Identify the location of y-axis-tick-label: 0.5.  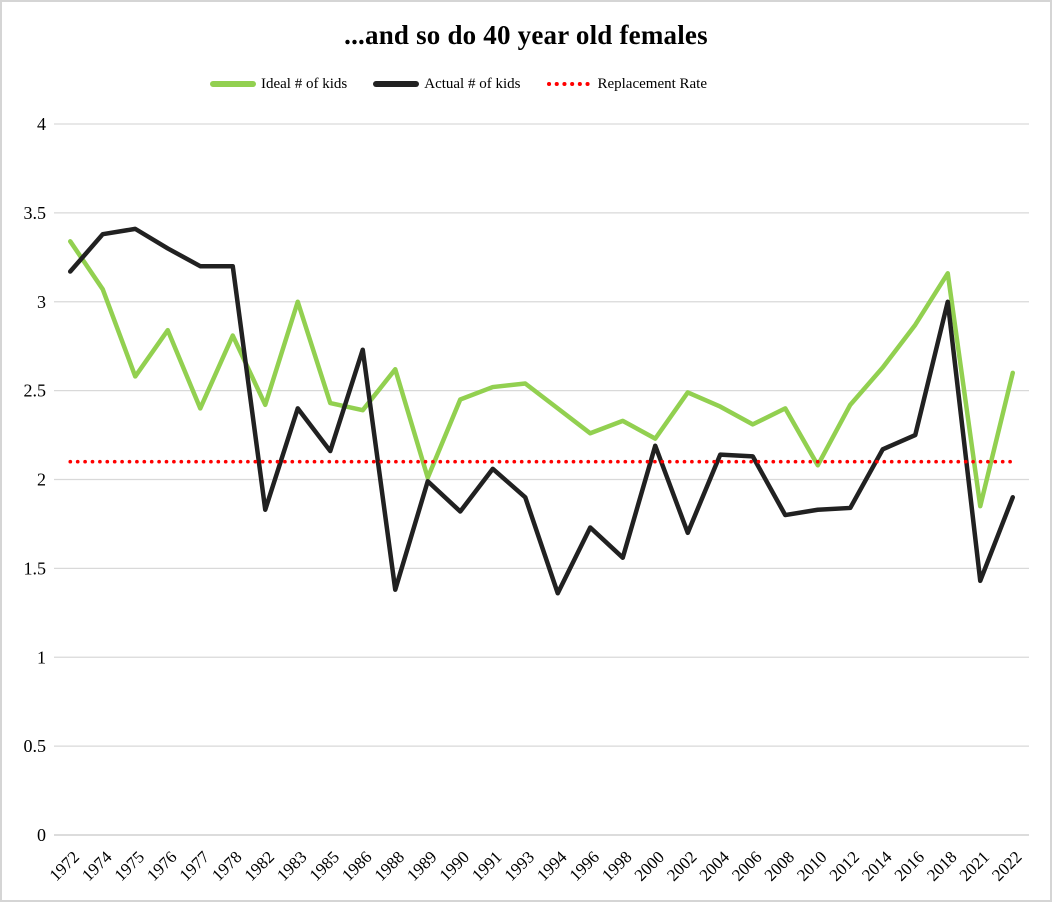
(35, 746).